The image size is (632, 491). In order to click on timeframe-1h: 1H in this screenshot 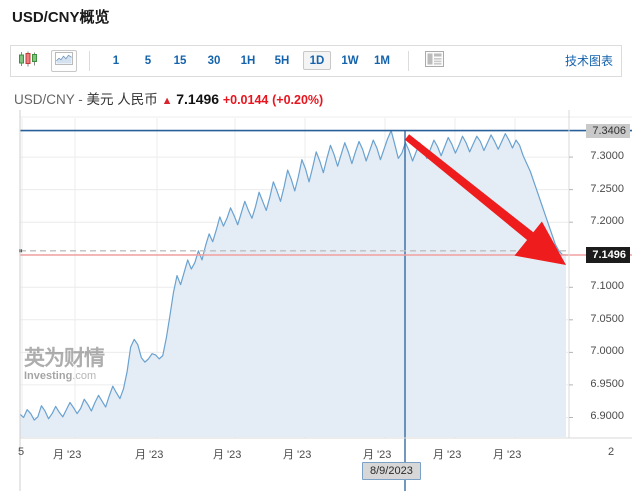, I will do `click(248, 61)`.